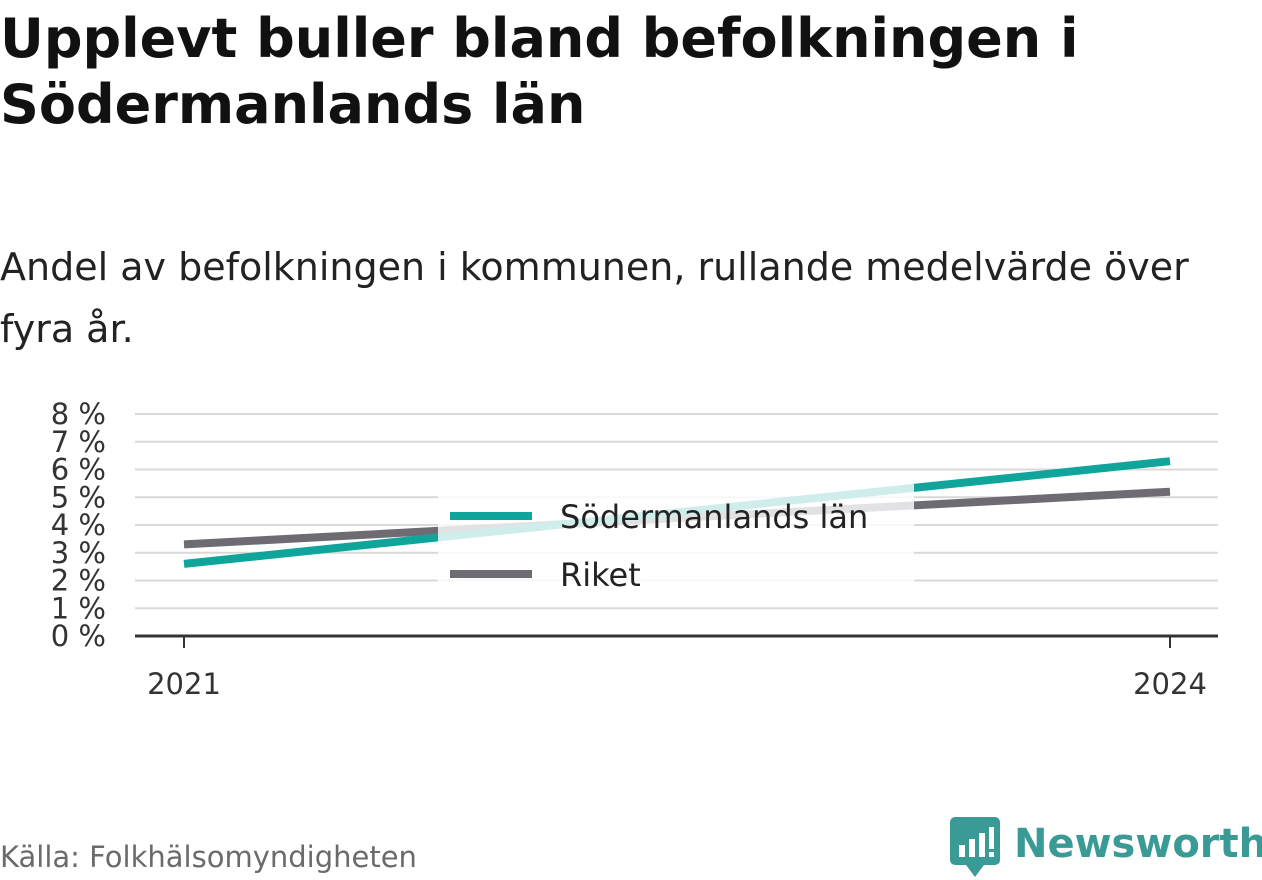 Image resolution: width=1262 pixels, height=880 pixels. I want to click on y-axis: 0 %1 %2 %3 %4 %5 %6 %7 %8 %, so click(78, 525).